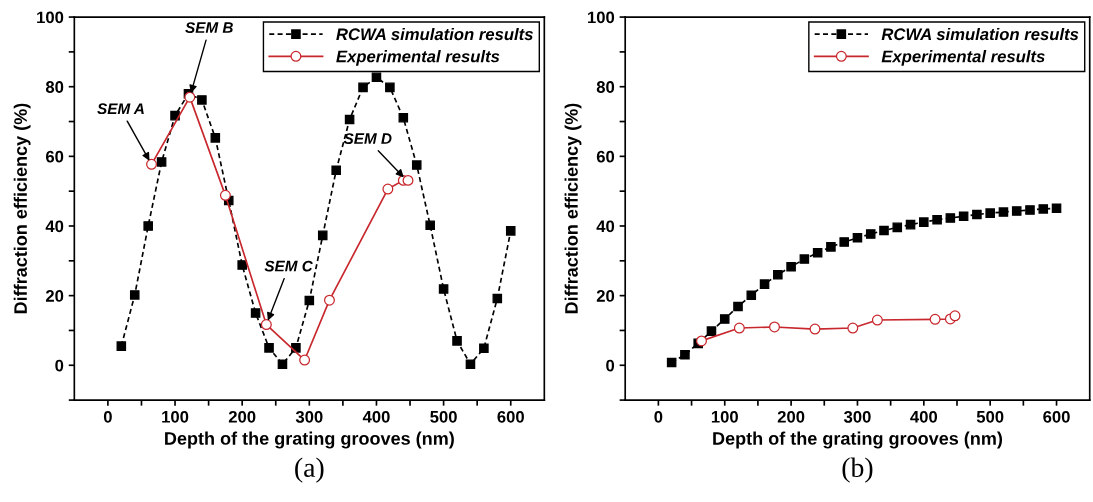  I want to click on annotation: SEM C, so click(288, 266).